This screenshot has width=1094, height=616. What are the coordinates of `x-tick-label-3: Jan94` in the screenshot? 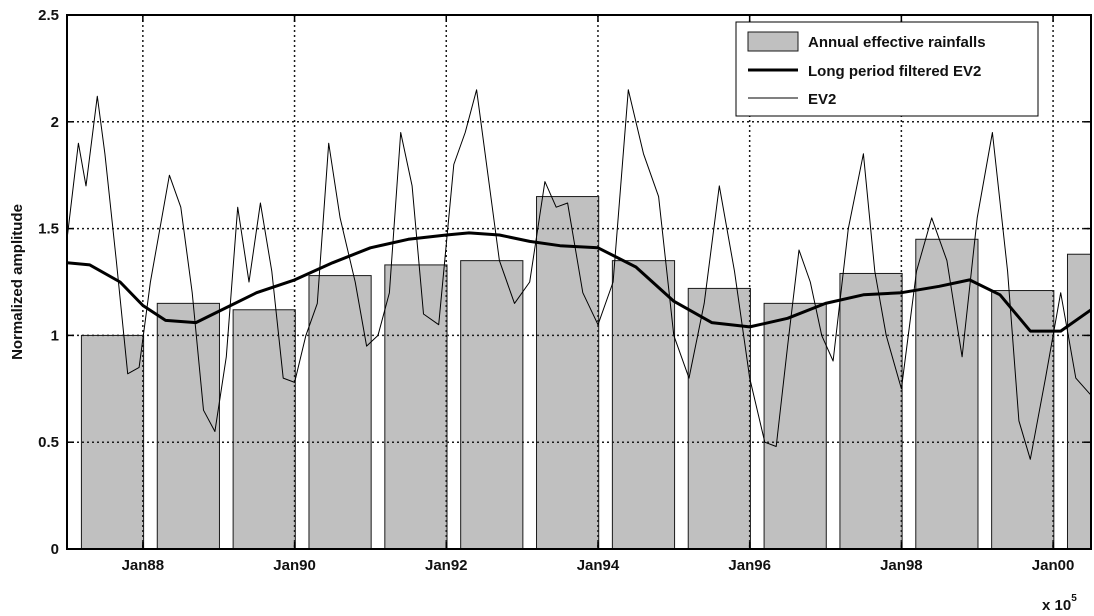 It's located at (598, 565).